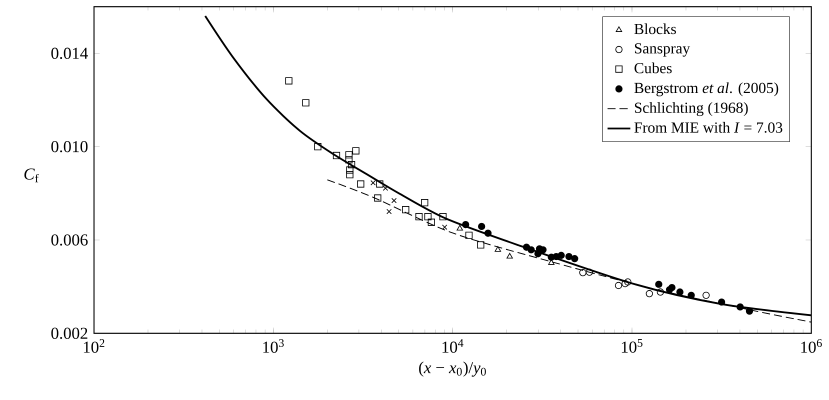 The height and width of the screenshot is (400, 829). What do you see at coordinates (69, 146) in the screenshot?
I see `y-tick-label: 0.010` at bounding box center [69, 146].